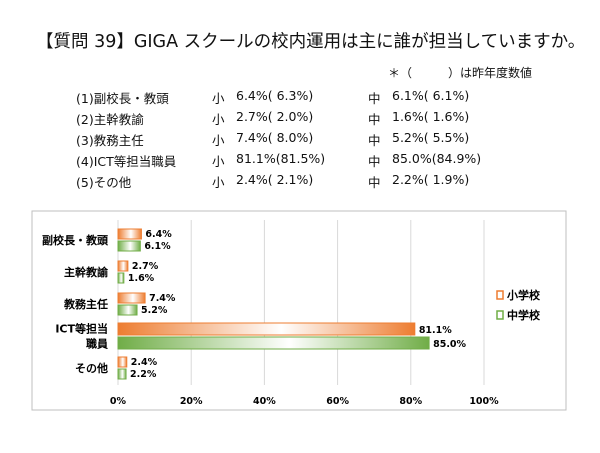 Image resolution: width=600 pixels, height=453 pixels. I want to click on data-label: 2.4%, so click(144, 362).